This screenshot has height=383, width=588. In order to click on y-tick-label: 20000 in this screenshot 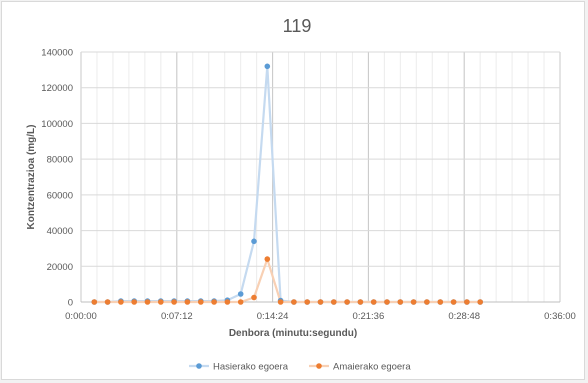, I will do `click(60, 267)`.